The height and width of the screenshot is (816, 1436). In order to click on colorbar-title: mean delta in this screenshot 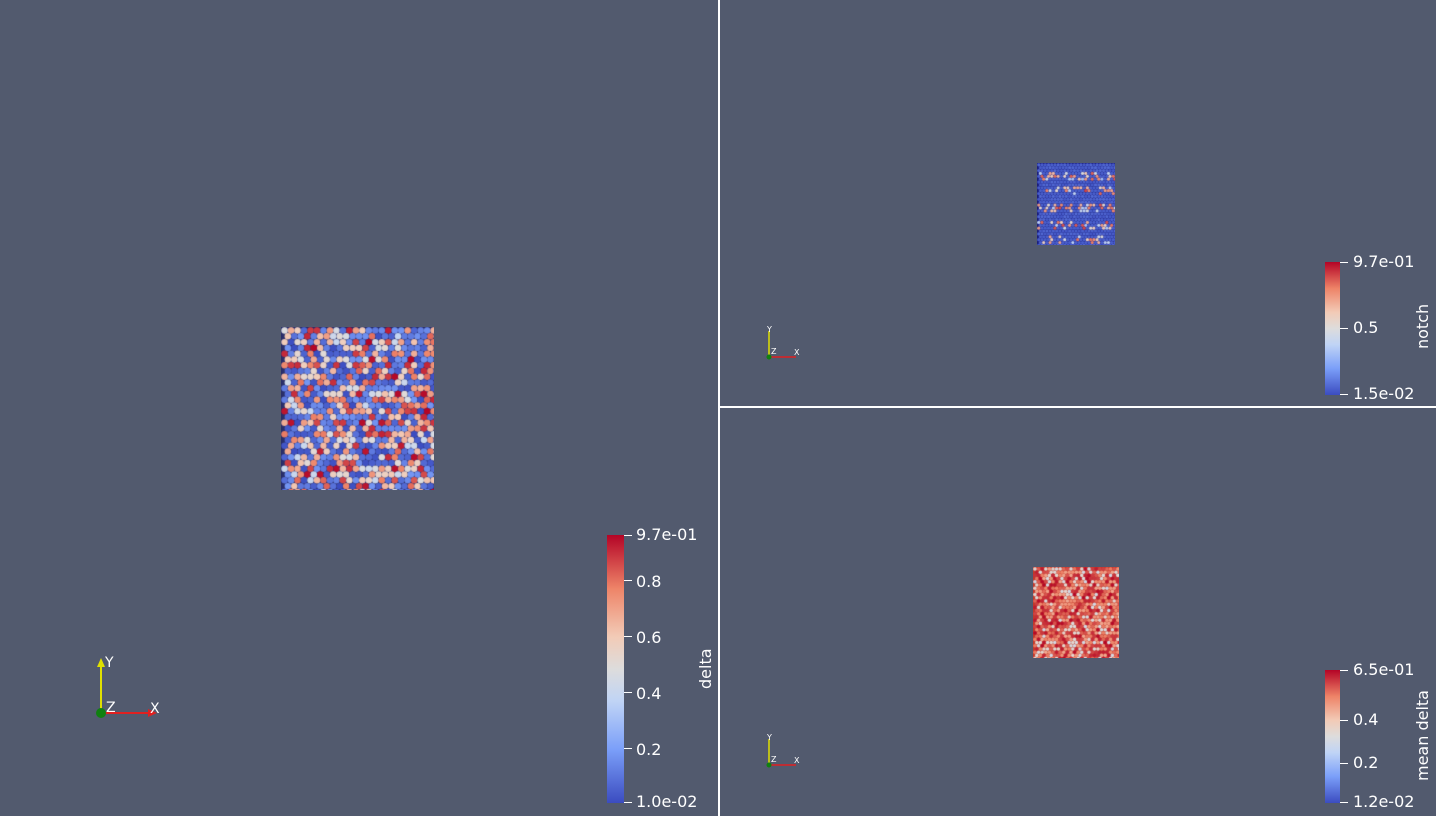, I will do `click(1422, 735)`.